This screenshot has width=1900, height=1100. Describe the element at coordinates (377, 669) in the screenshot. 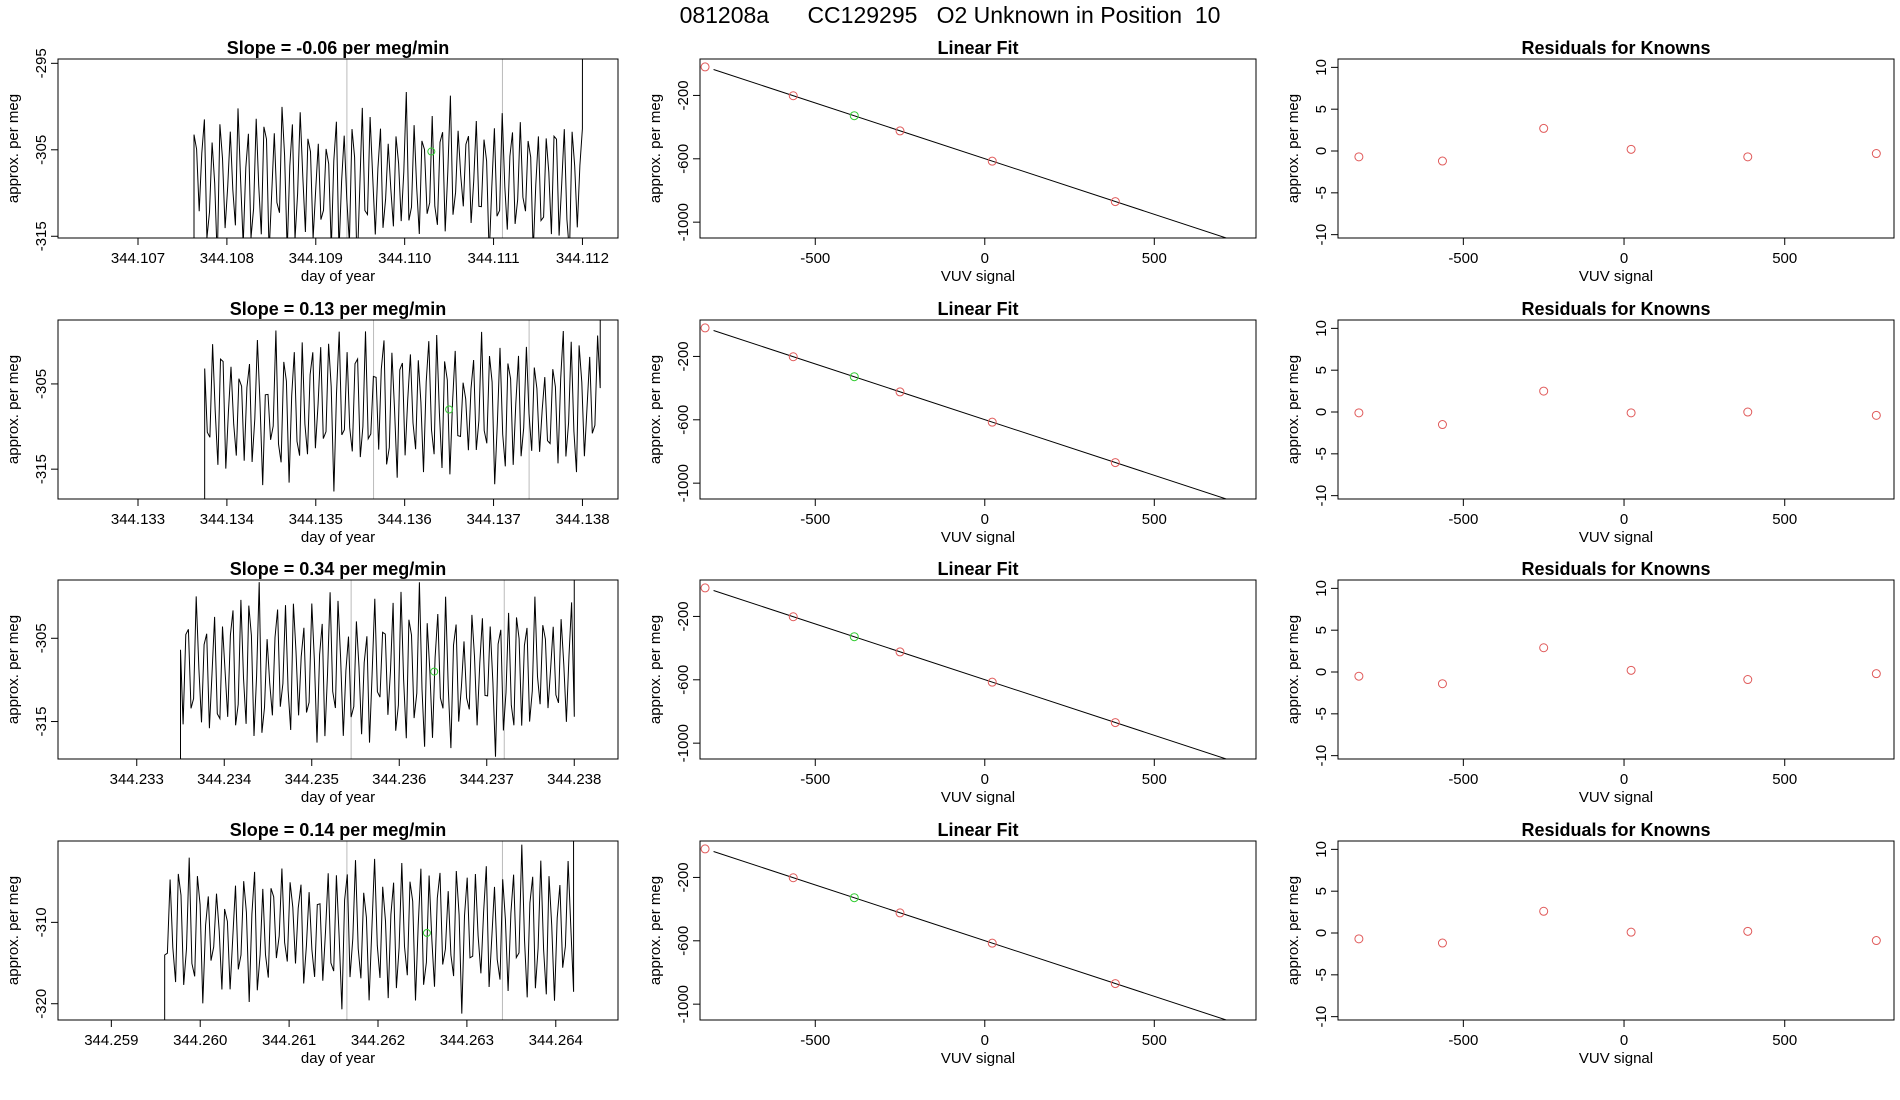

I see `data-series-line` at that location.